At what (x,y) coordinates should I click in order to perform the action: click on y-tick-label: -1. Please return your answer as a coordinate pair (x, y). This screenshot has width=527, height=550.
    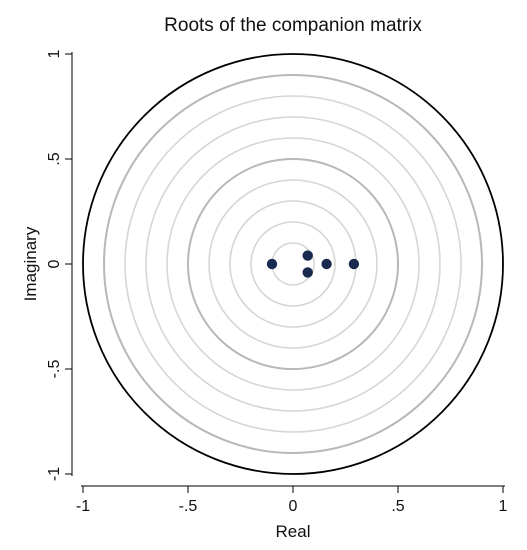
    Looking at the image, I should click on (54, 474).